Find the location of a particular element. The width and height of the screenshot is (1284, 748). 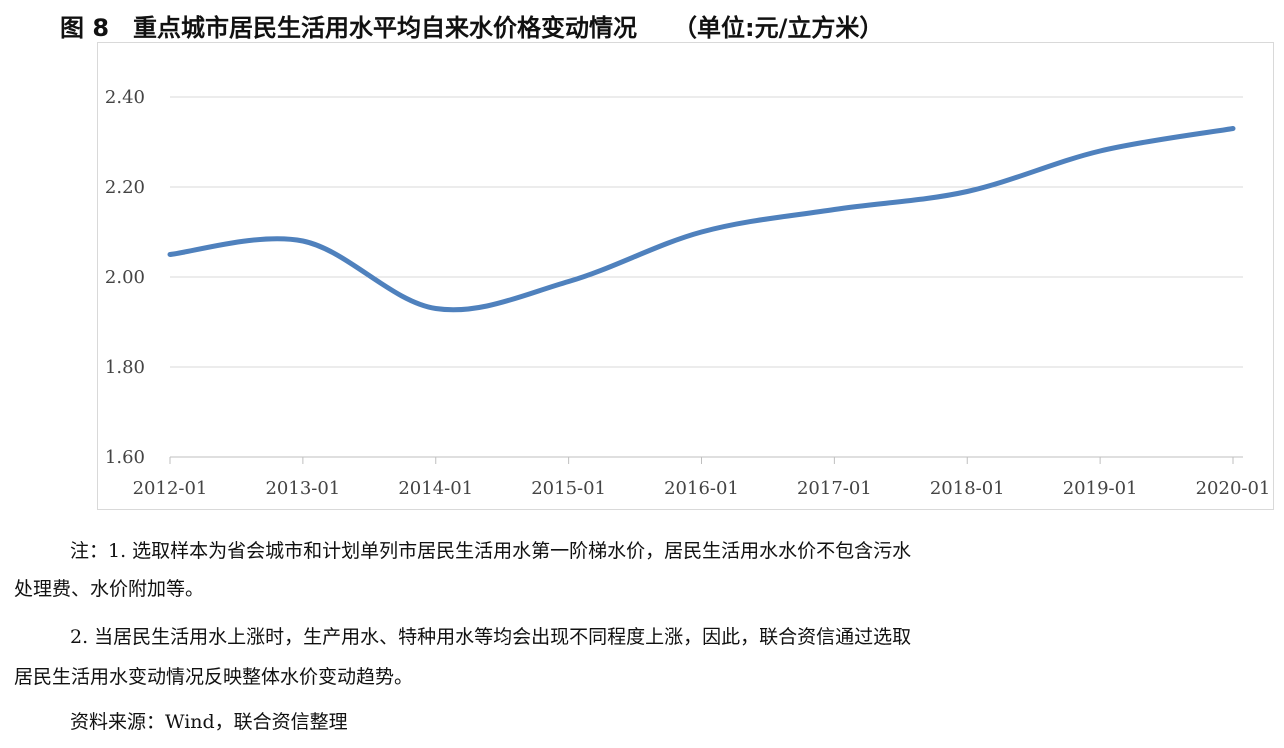

x-tick-label: 2015-01 is located at coordinates (568, 488).